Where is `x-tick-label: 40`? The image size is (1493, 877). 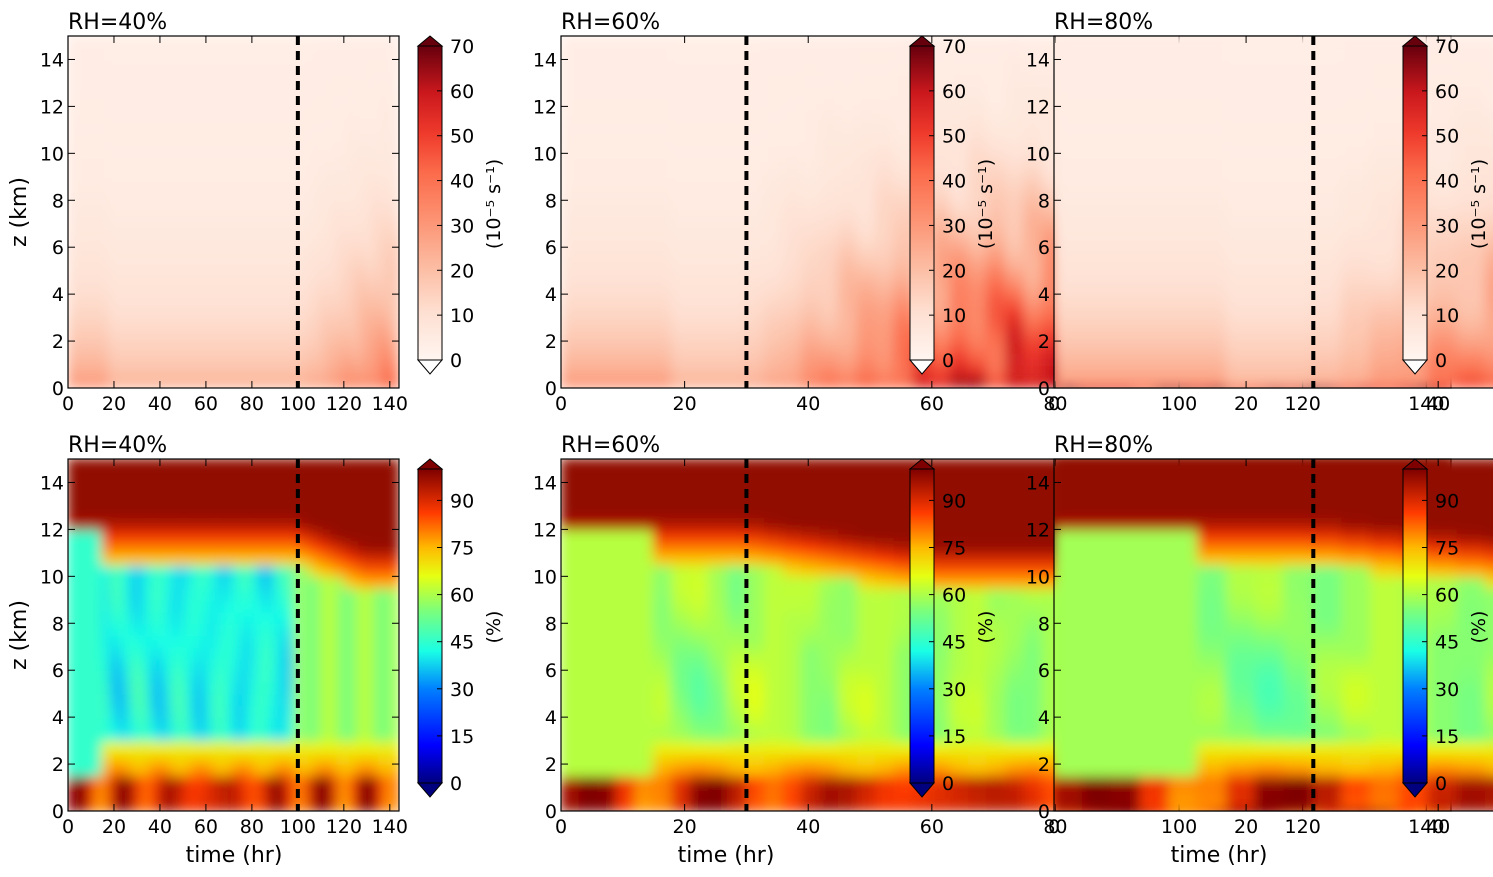
x-tick-label: 40 is located at coordinates (808, 404).